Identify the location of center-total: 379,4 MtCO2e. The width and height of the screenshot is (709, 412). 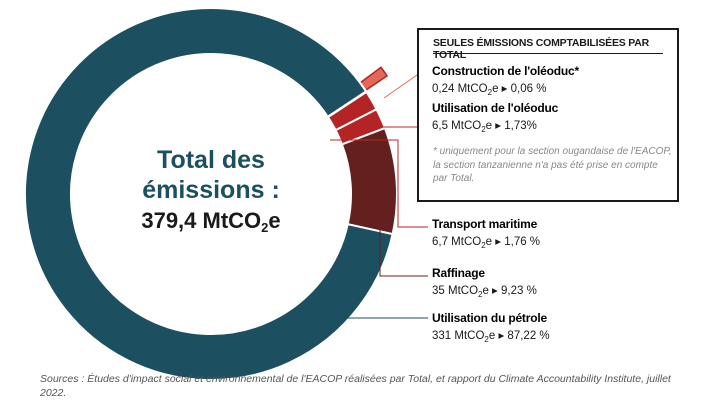
(211, 221).